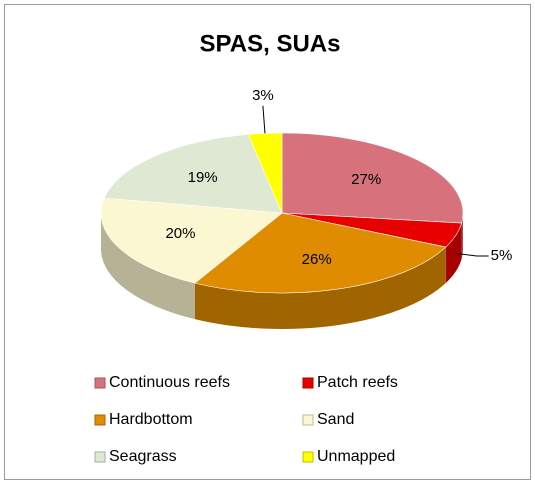 The image size is (535, 489). Describe the element at coordinates (169, 382) in the screenshot. I see `legend-label: Continuous reefs` at that location.